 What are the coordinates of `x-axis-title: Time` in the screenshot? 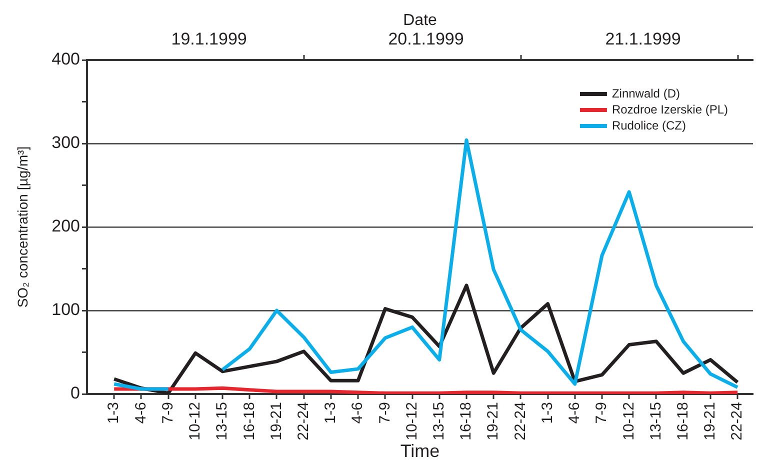 It's located at (420, 451).